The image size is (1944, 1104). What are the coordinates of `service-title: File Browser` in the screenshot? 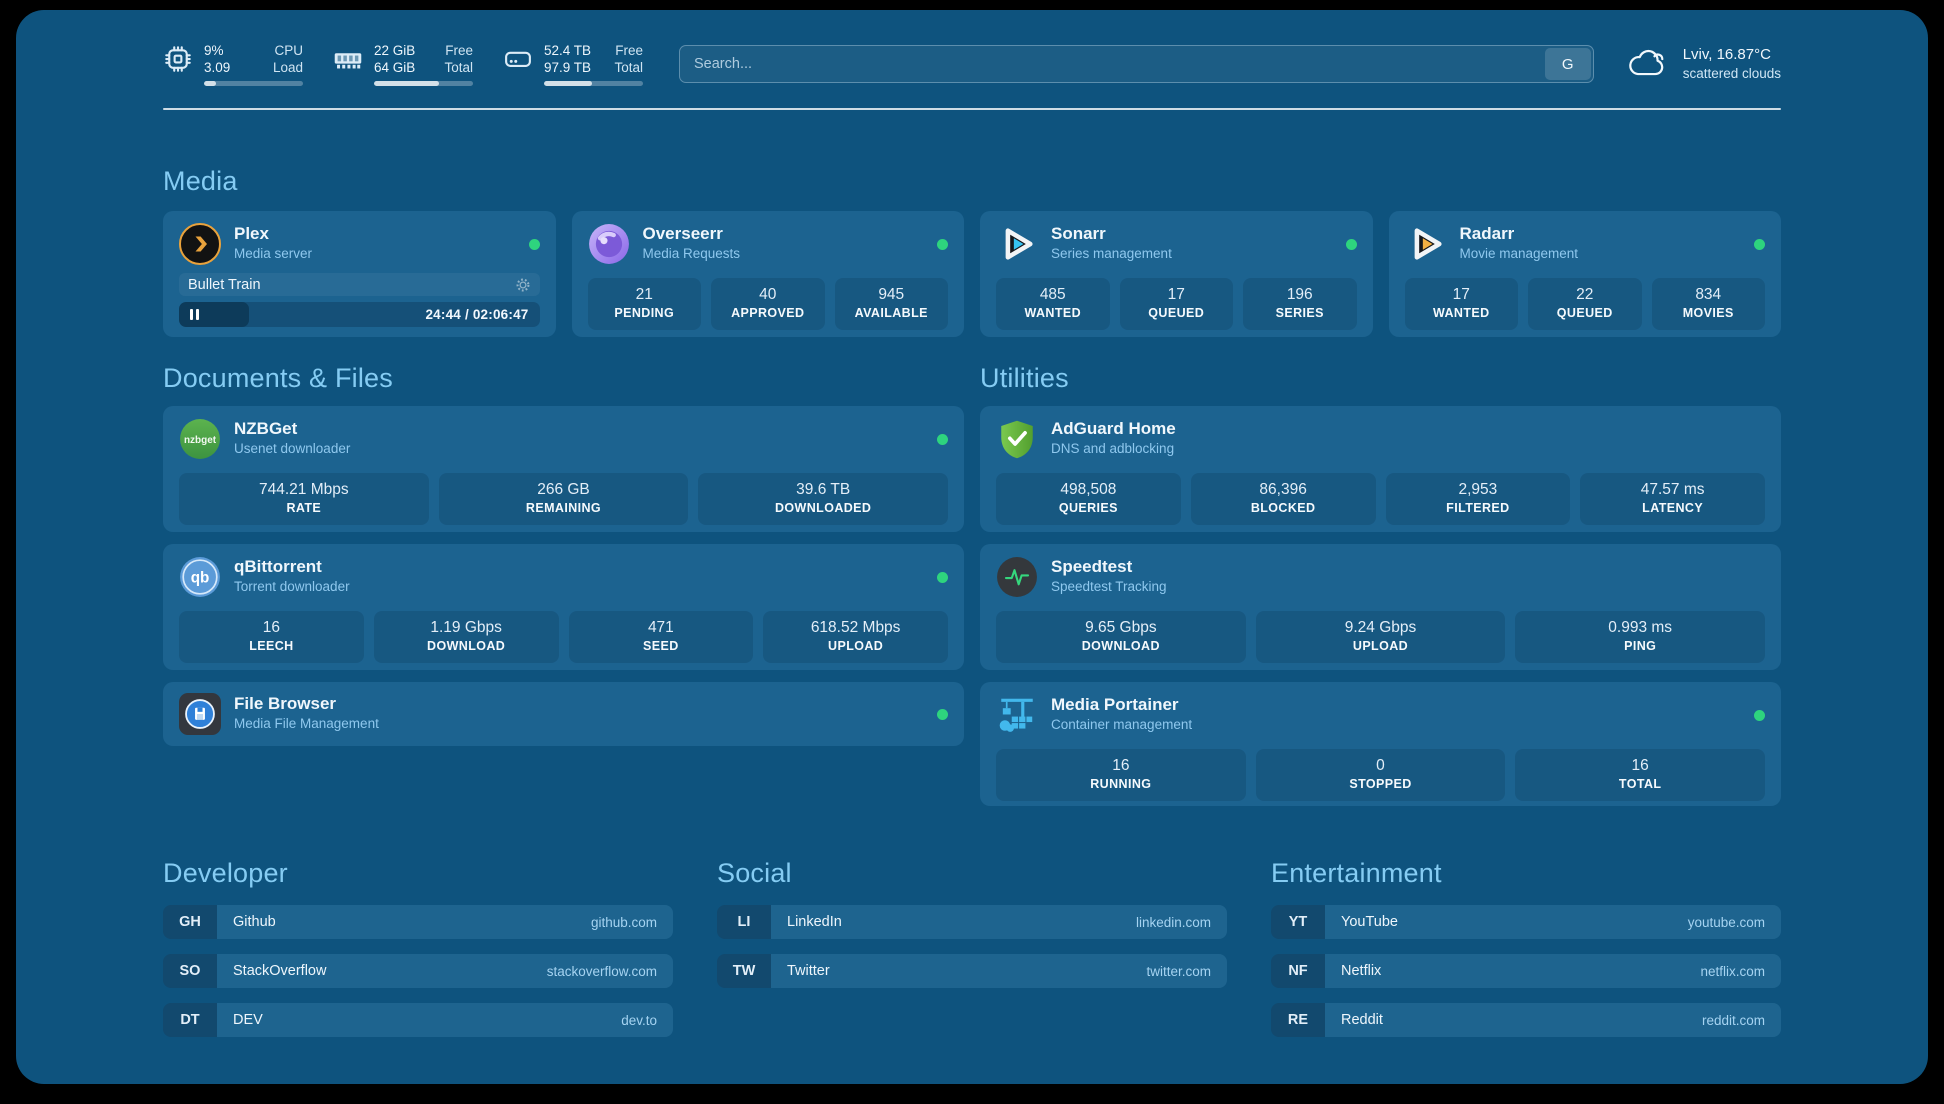 It's located at (285, 703).